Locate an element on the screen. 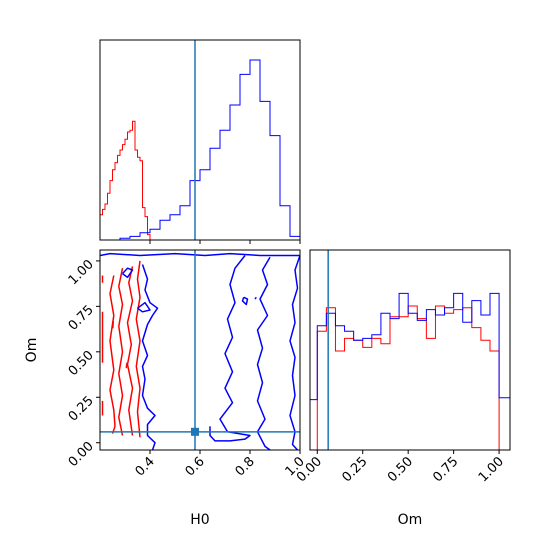 The width and height of the screenshot is (550, 550). om-x-tick-label: 0.50 is located at coordinates (400, 469).